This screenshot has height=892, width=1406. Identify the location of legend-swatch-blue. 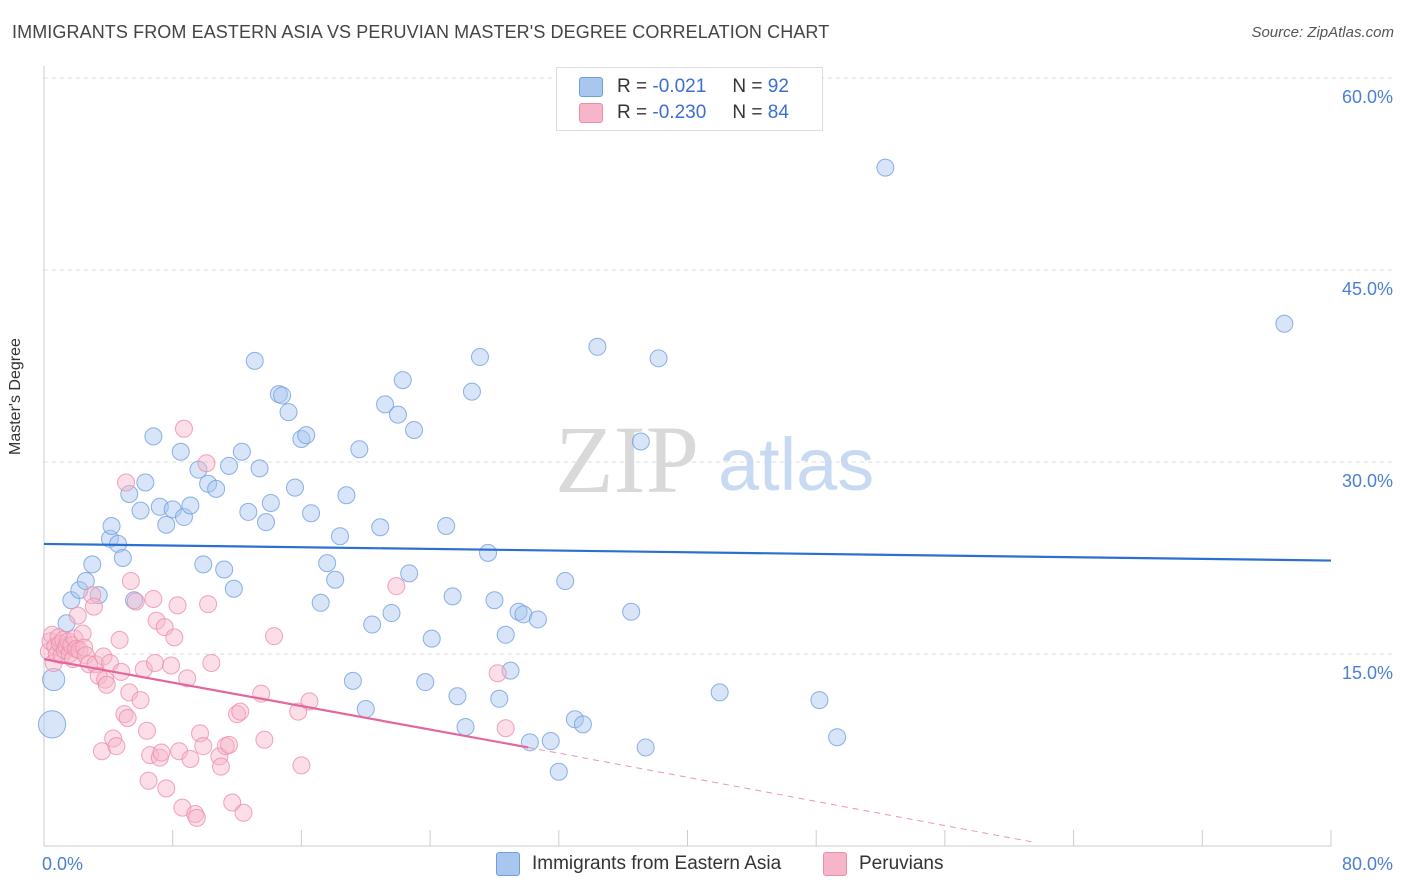
(591, 87).